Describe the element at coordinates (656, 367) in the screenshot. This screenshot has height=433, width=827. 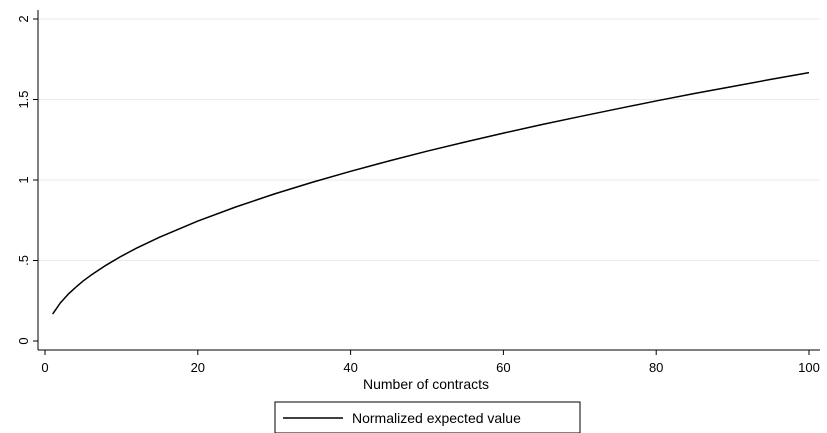
I see `x-tick-label: 80` at that location.